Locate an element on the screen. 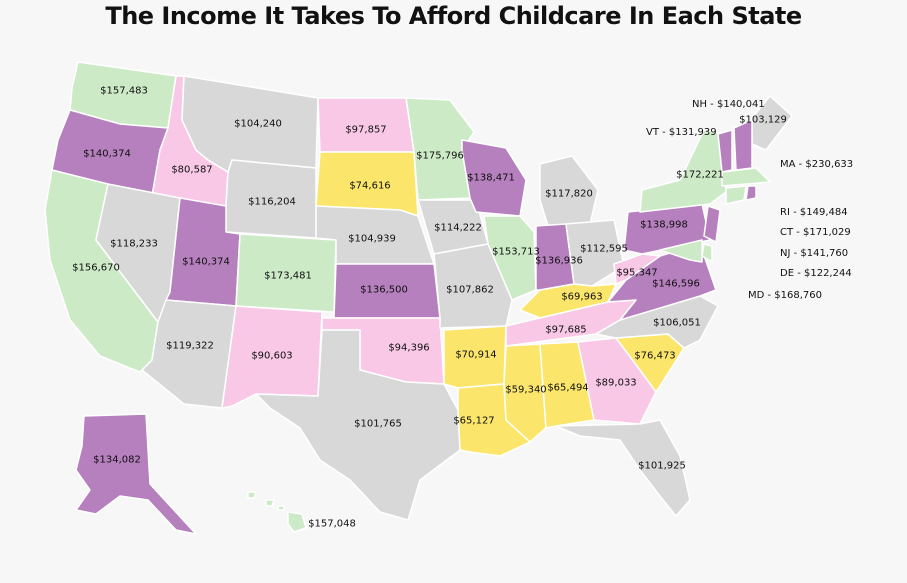 The image size is (907, 583). label-ga: $89,033 is located at coordinates (616, 383).